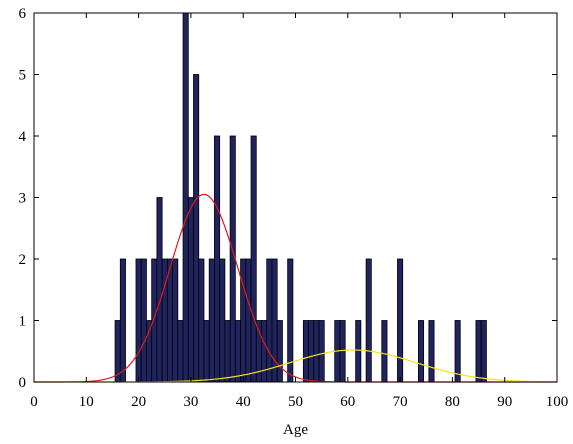 The width and height of the screenshot is (573, 444). What do you see at coordinates (138, 402) in the screenshot?
I see `x-tick-label: 20` at bounding box center [138, 402].